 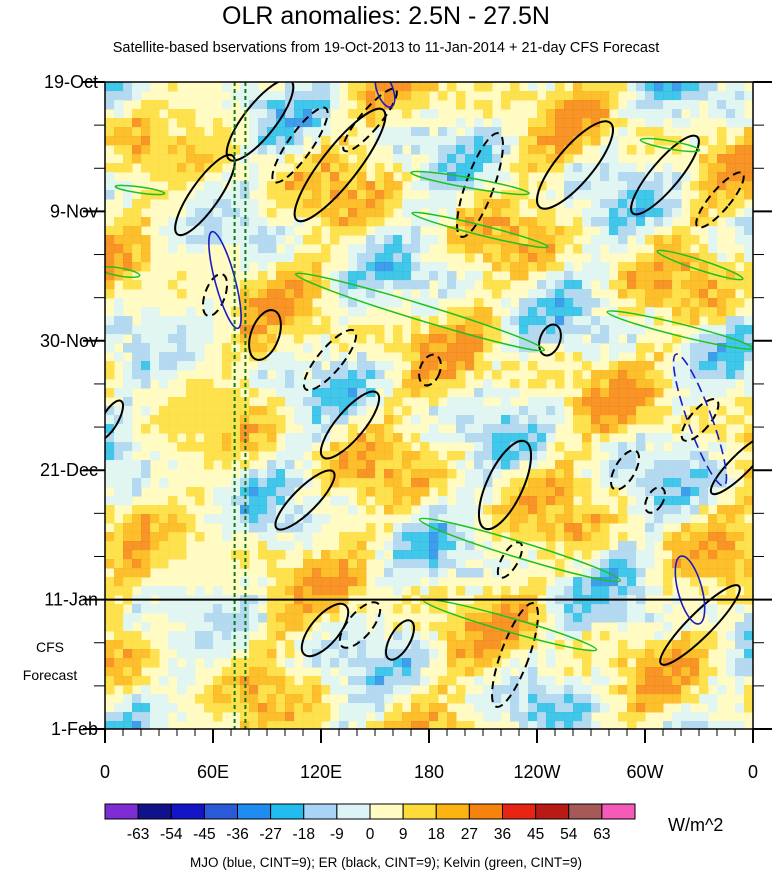 I want to click on colorbar-swatch, so click(x=452, y=811).